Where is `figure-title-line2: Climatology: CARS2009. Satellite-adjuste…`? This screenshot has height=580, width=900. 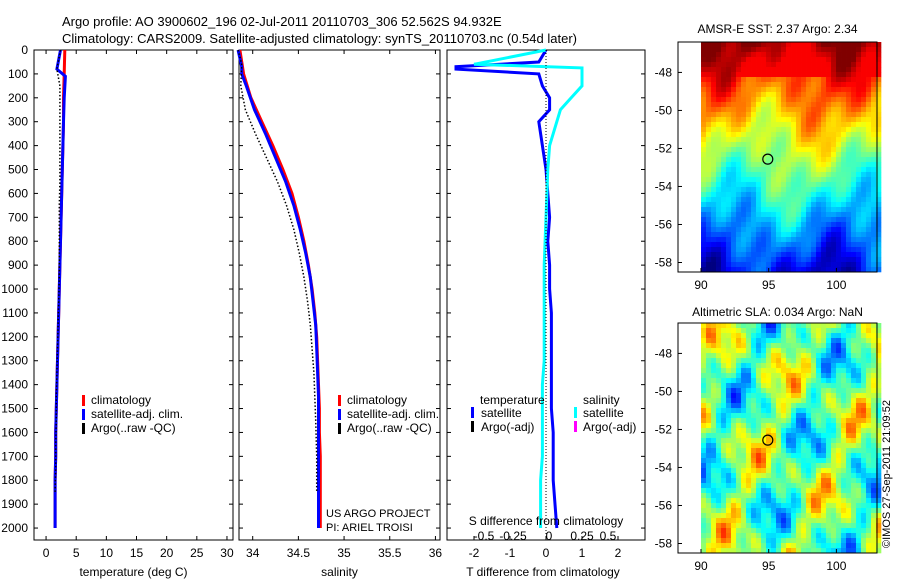
figure-title-line2: Climatology: CARS2009. Satellite-adjuste… is located at coordinates (319, 38).